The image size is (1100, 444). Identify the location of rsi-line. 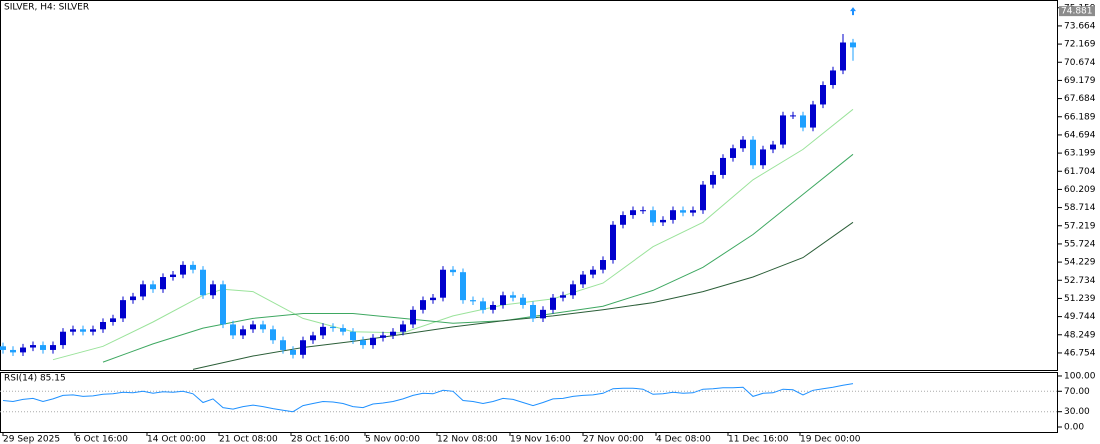
(428, 398).